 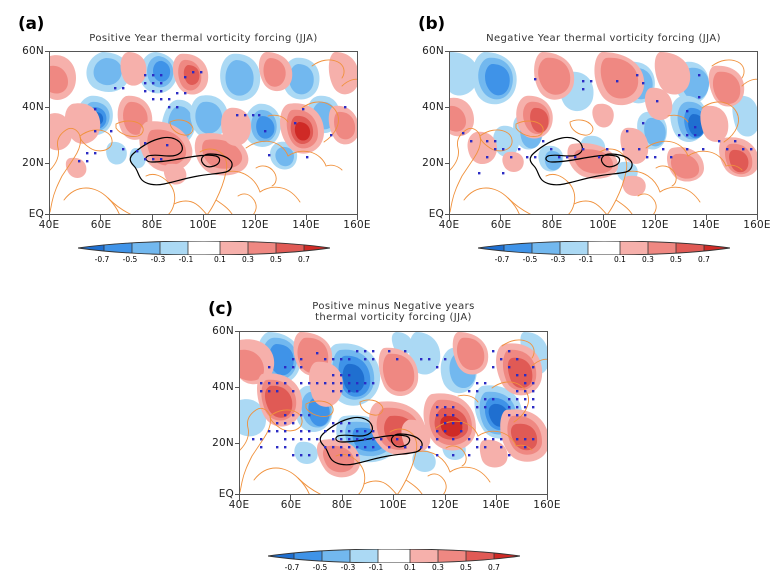 I want to click on panel-b-cbar-label--0.5: -0.5, so click(x=530, y=259).